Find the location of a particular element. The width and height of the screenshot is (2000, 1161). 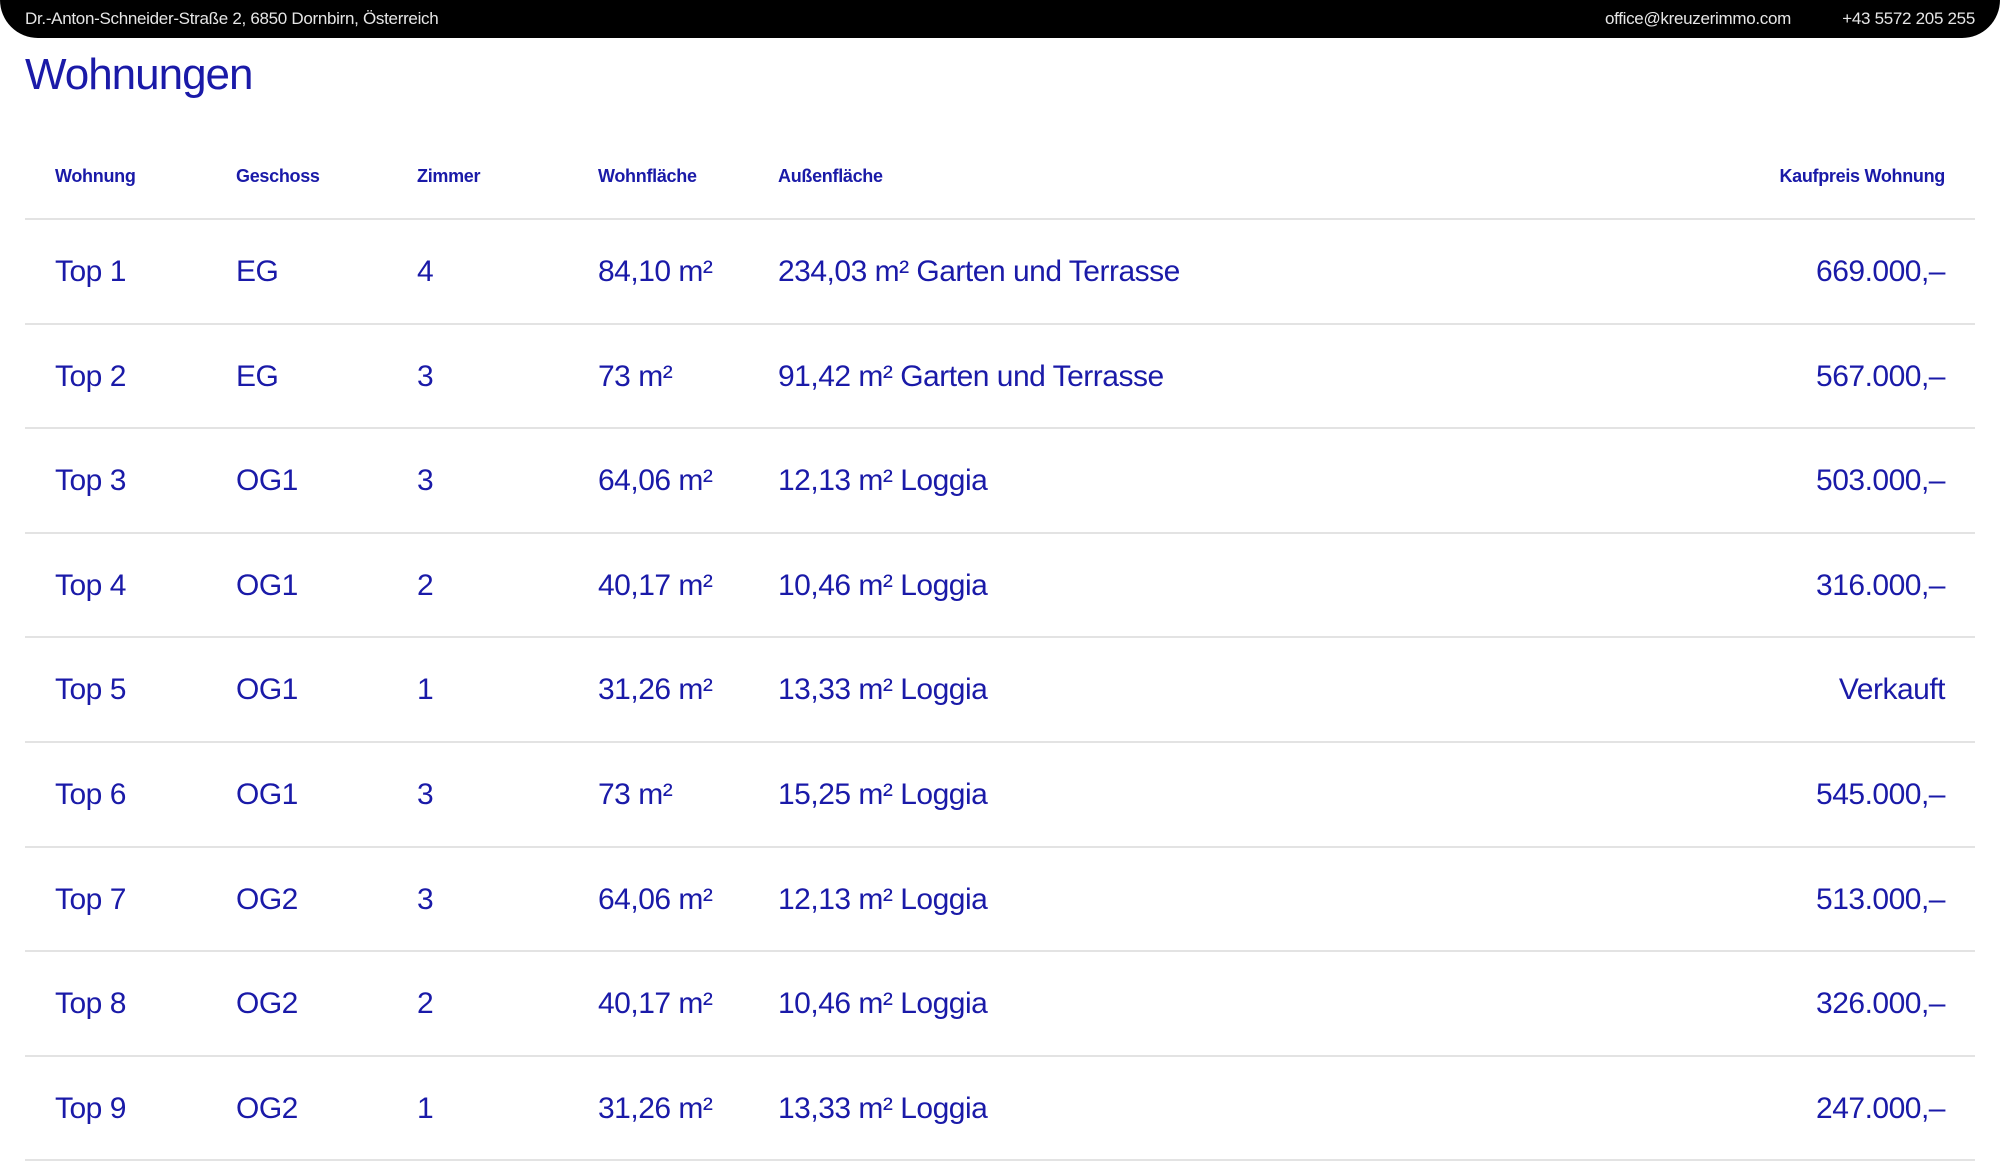

cell-aussenflaeche: 234,03 m² Garten und Terrasse is located at coordinates (979, 271).